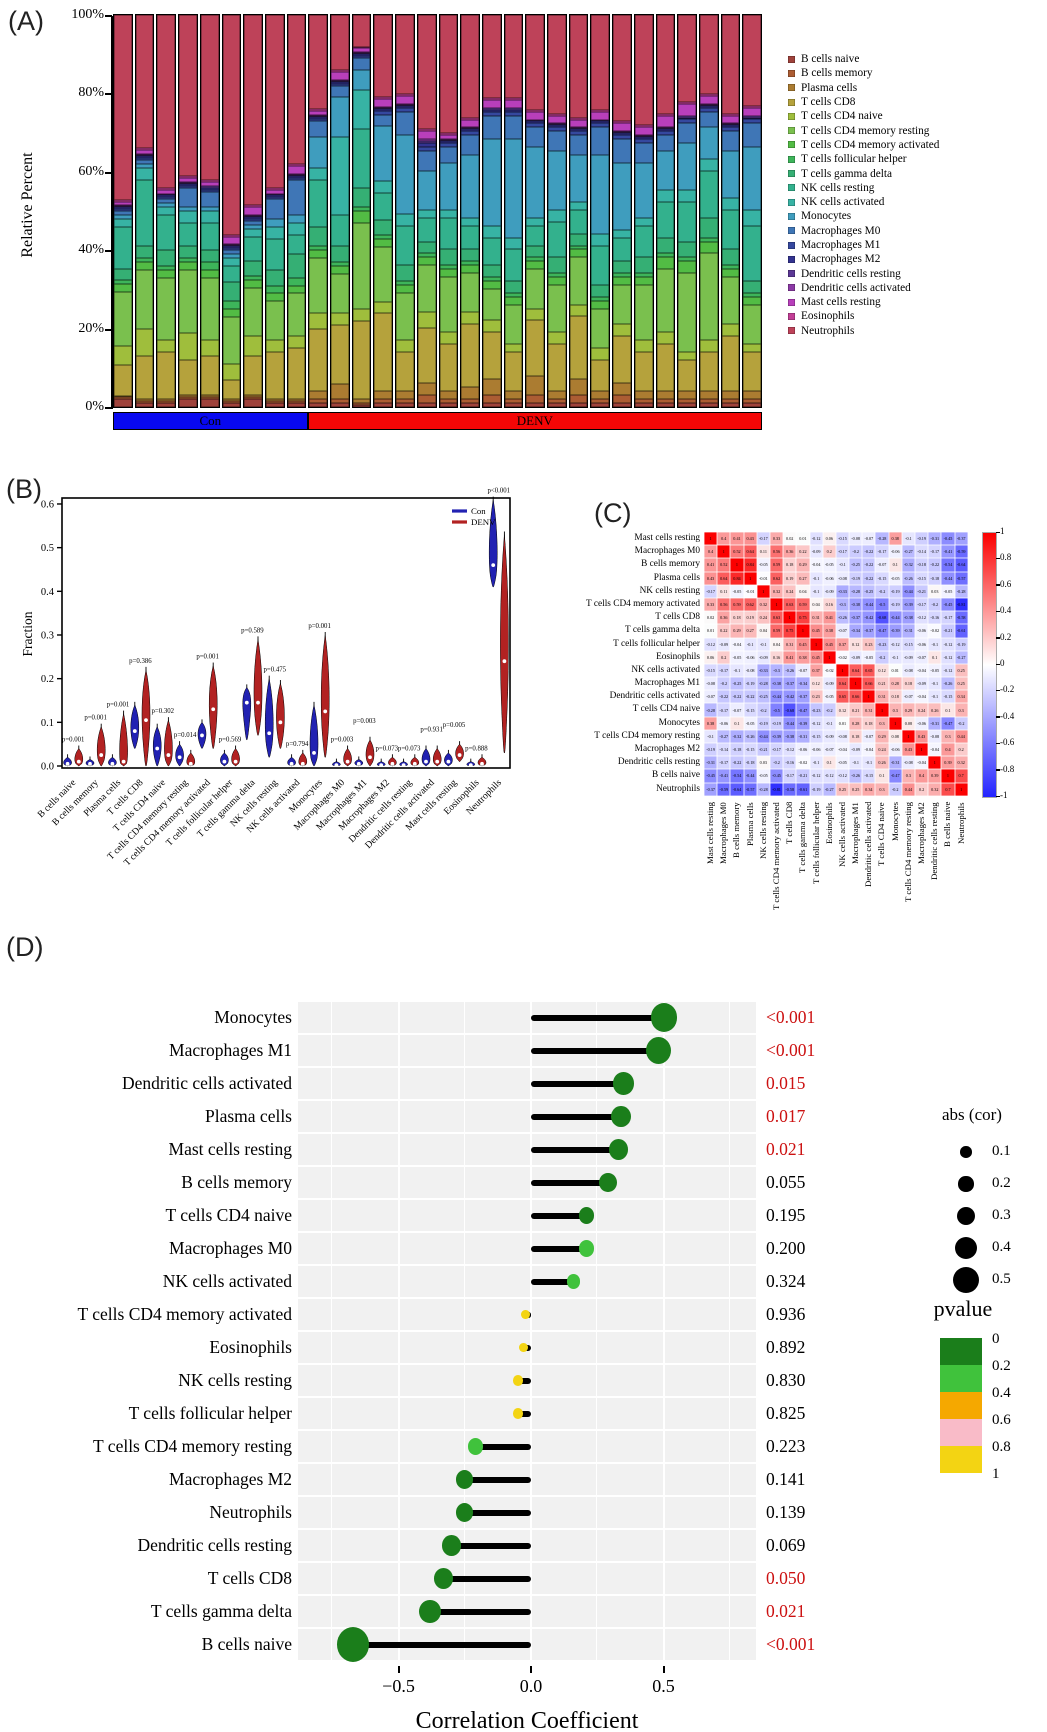 Image resolution: width=1047 pixels, height=1732 pixels. Describe the element at coordinates (364, 721) in the screenshot. I see `violin-p-value: p=0.003` at that location.